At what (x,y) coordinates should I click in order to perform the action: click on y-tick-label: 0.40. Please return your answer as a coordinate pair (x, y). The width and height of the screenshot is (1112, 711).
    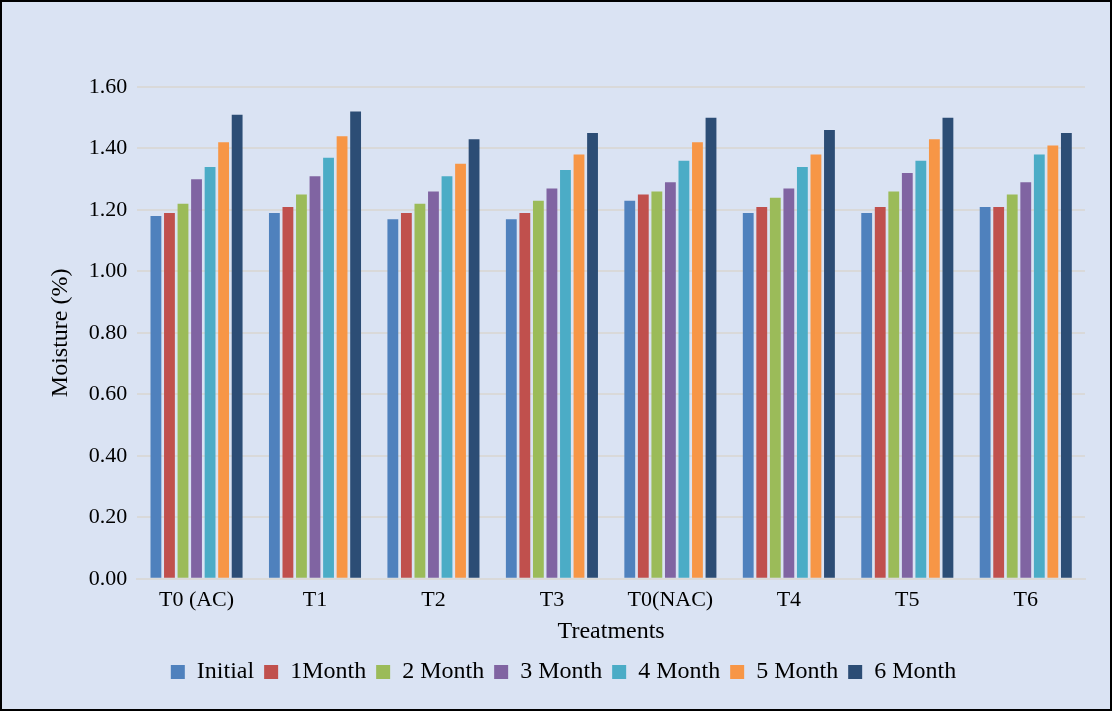
    Looking at the image, I should click on (108, 454).